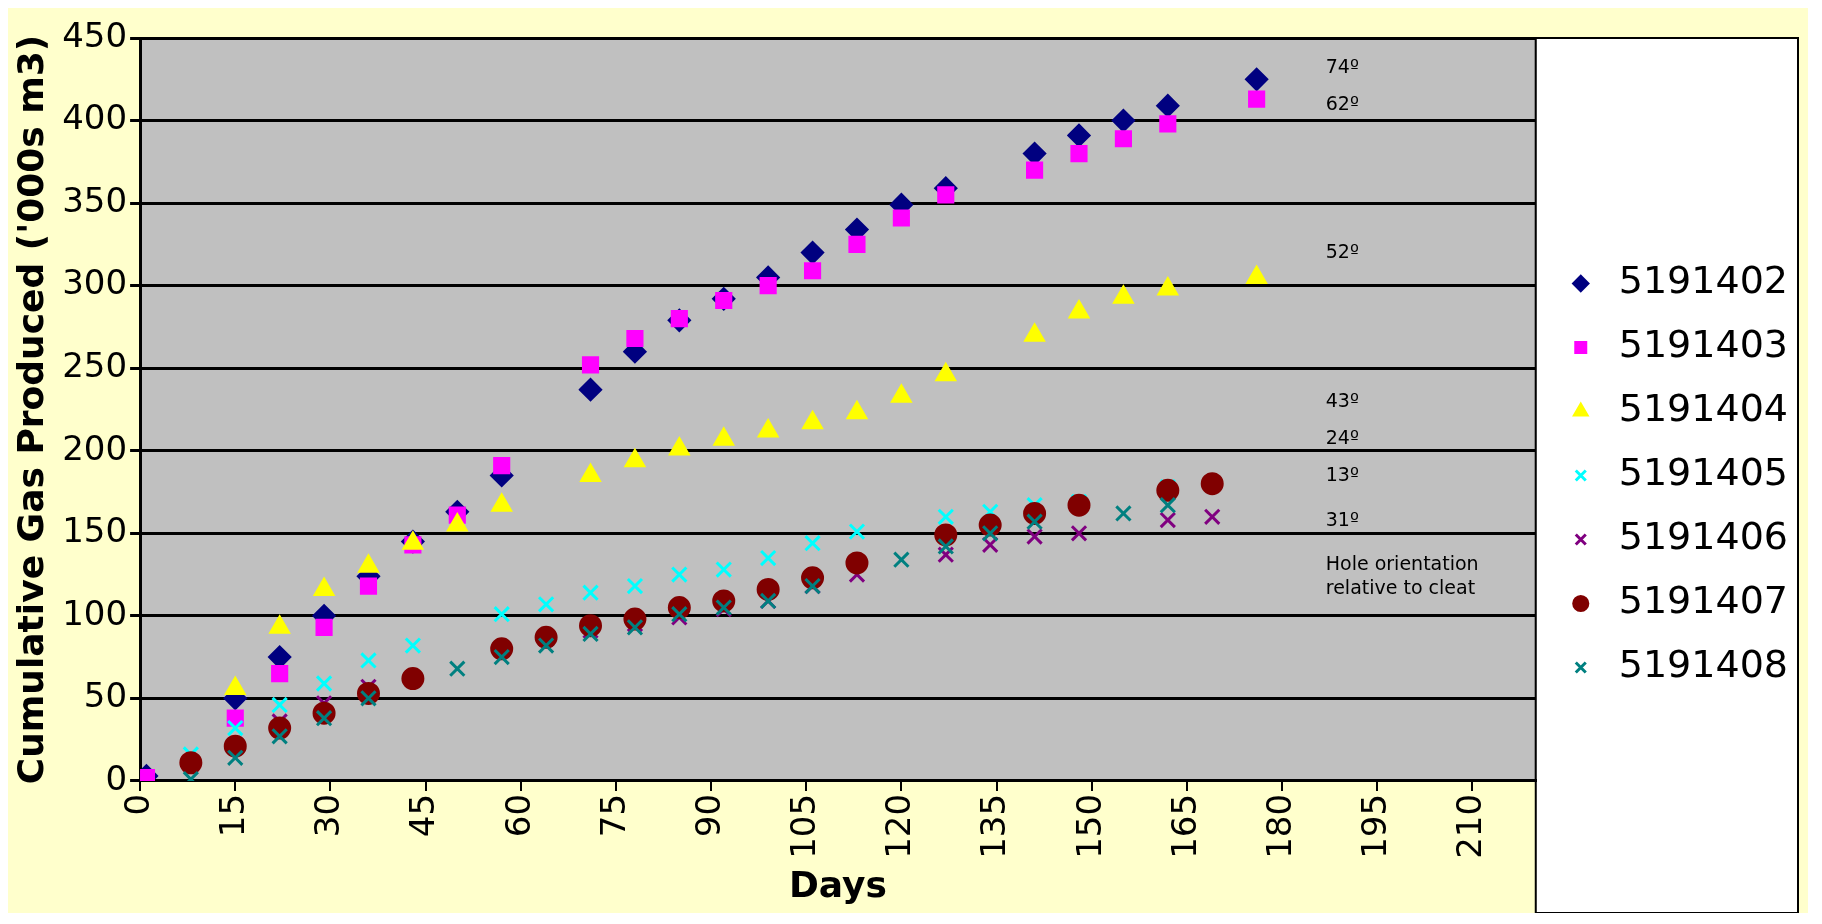 The width and height of the screenshot is (1822, 924). What do you see at coordinates (1703, 664) in the screenshot?
I see `legend-label: 5191408` at bounding box center [1703, 664].